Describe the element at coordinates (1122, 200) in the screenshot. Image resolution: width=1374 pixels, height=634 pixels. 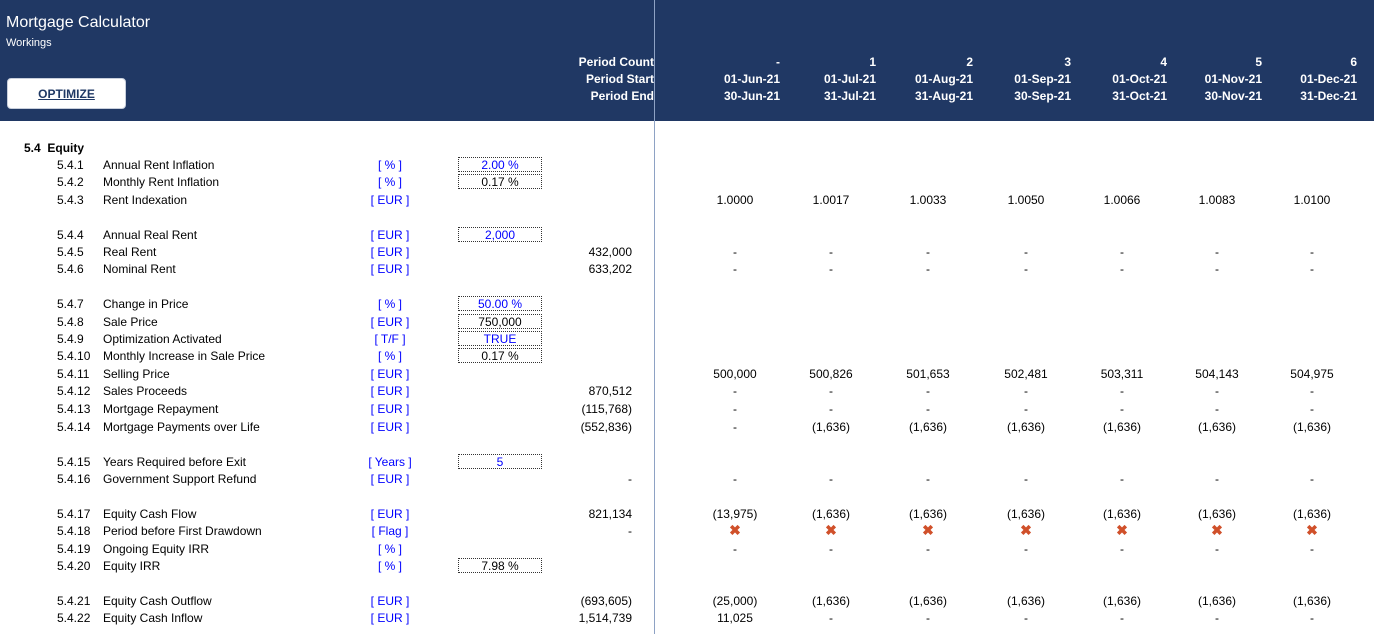
I see `period-value: 1.0066` at that location.